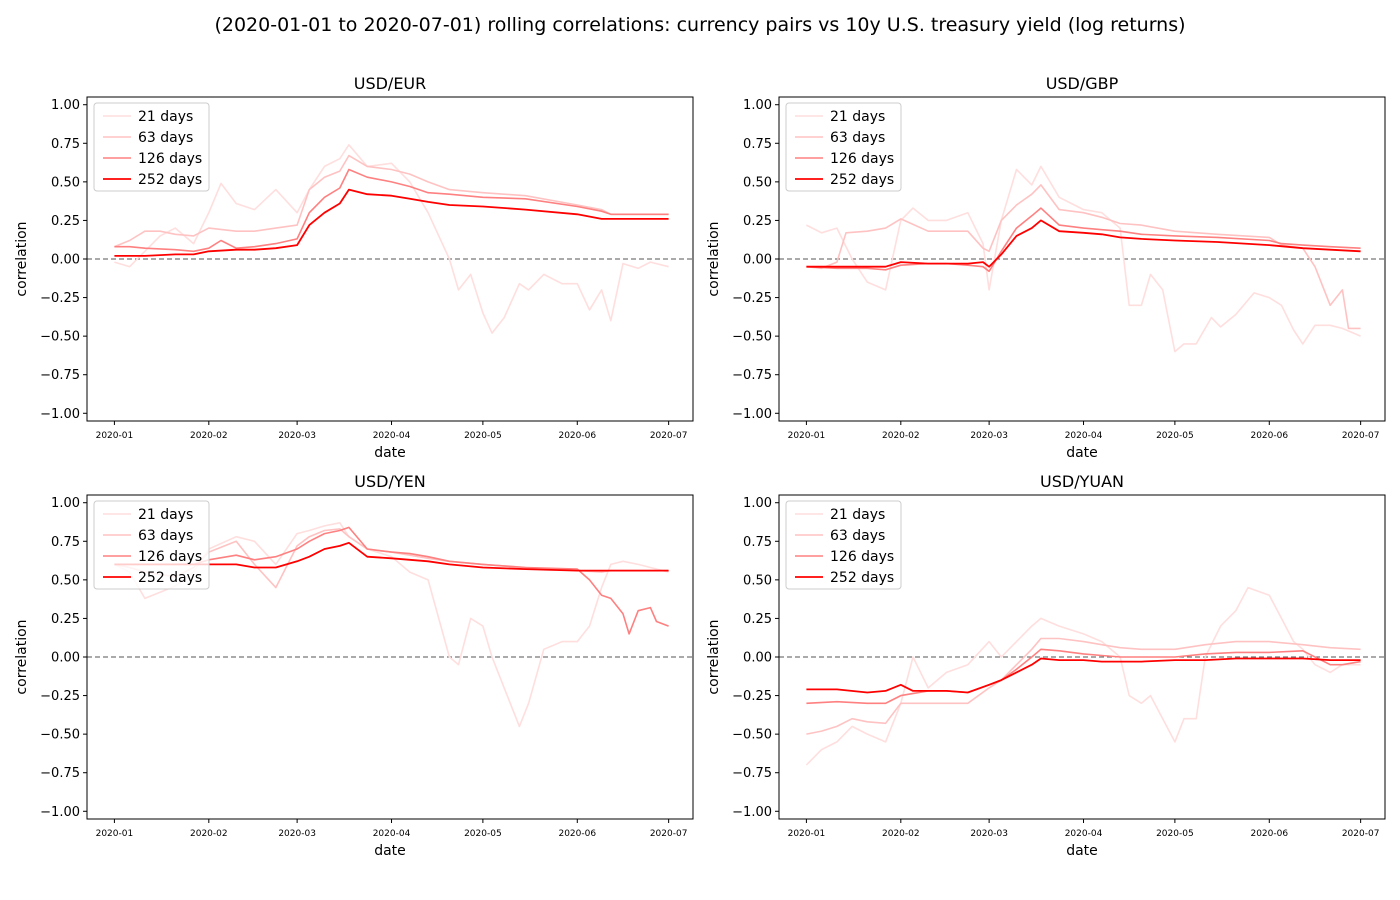 The height and width of the screenshot is (900, 1400). I want to click on subplot-title: USD/YUAN, so click(1082, 481).